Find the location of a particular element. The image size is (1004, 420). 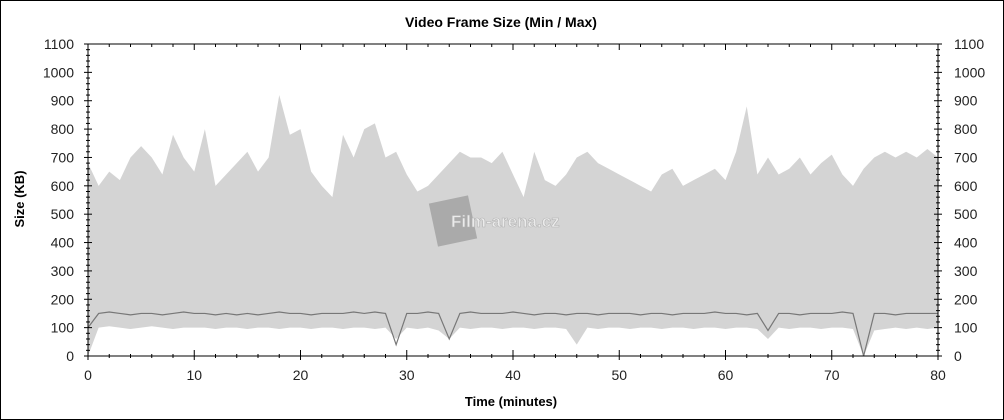

y-tick-label-right: 400 is located at coordinates (966, 243).